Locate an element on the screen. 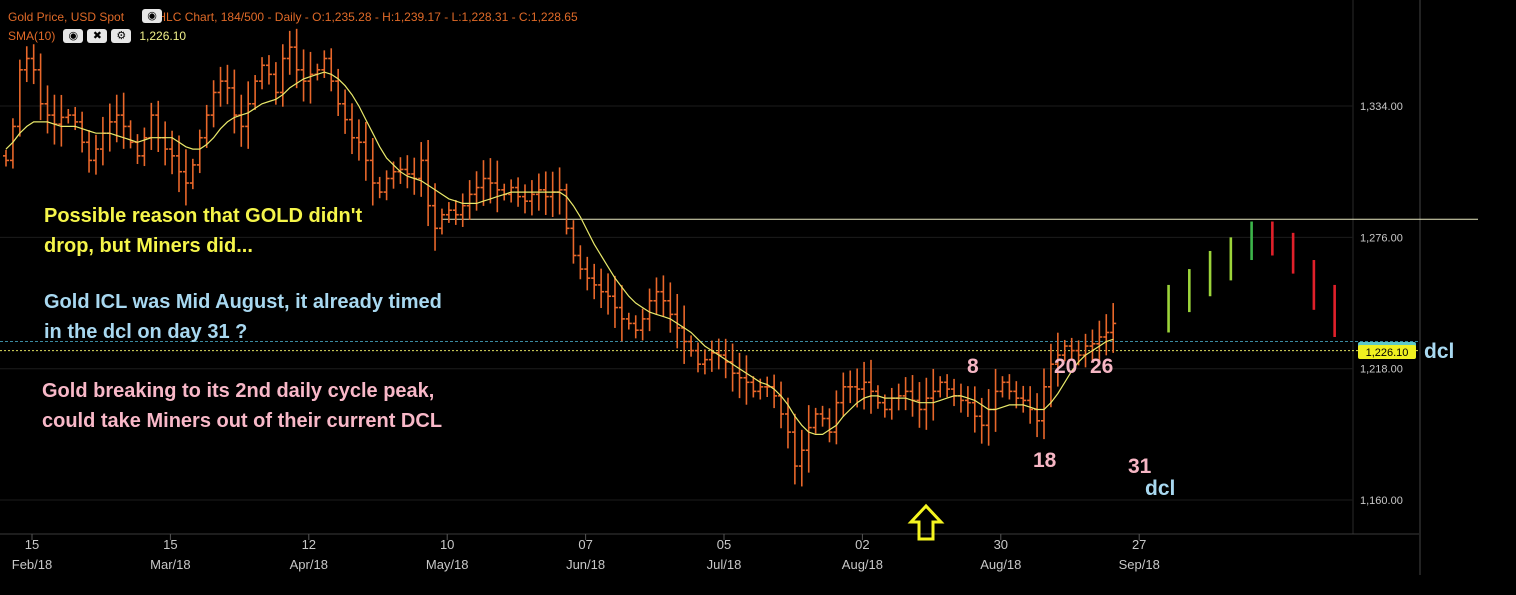 The image size is (1516, 595). x-tick-sublabel: Jul/18 is located at coordinates (724, 564).